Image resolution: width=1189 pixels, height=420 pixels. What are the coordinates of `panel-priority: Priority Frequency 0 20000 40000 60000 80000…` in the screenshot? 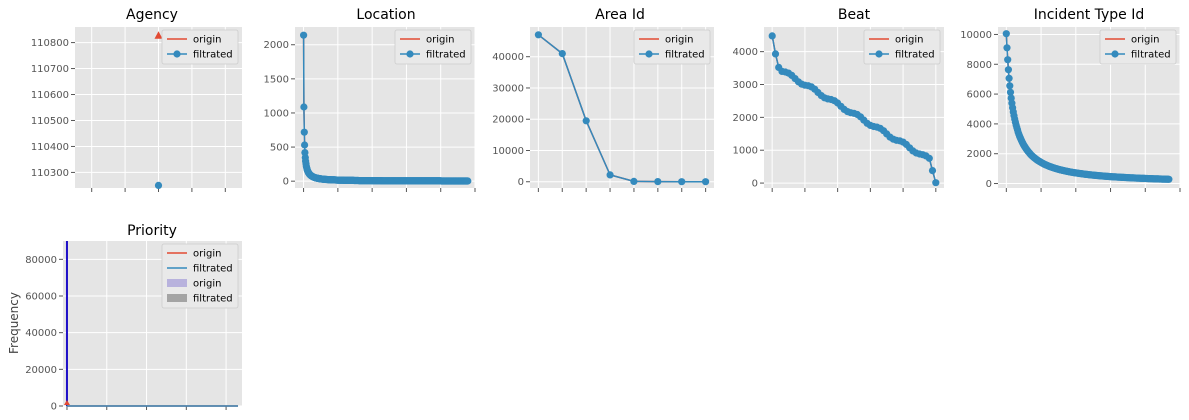 It's located at (124, 318).